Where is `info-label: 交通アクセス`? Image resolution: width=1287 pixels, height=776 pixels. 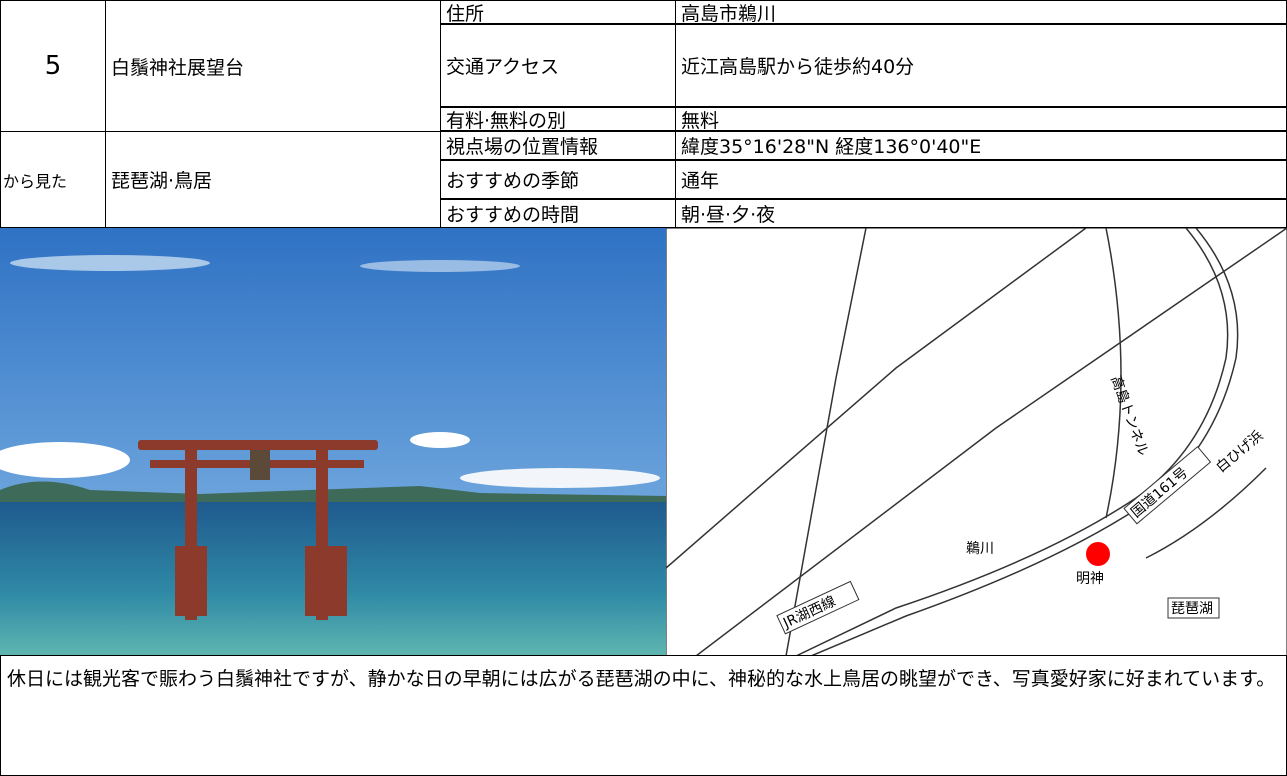
info-label: 交通アクセス is located at coordinates (558, 66).